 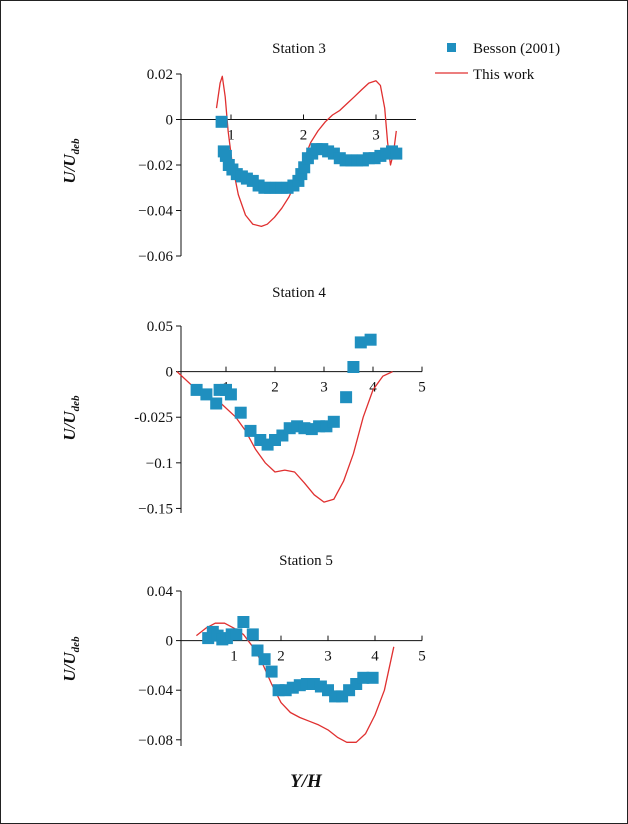 I want to click on y-axis-label-2: U/Udeb, so click(x=71, y=418).